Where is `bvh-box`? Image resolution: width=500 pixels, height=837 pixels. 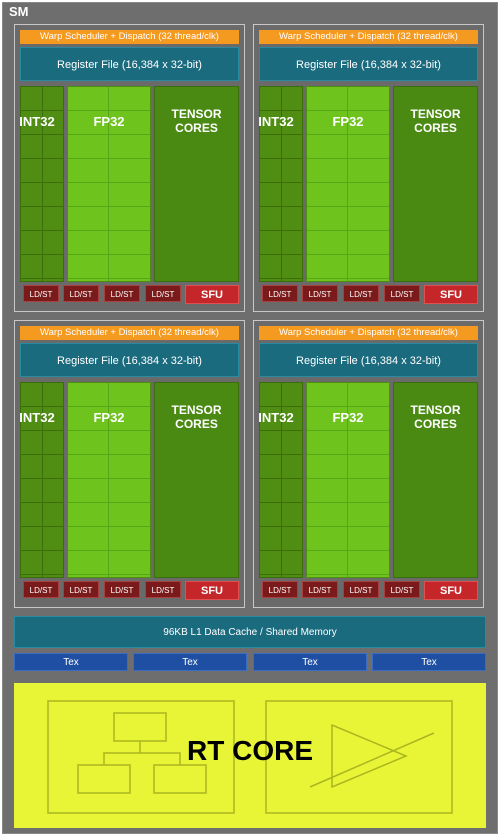 bvh-box is located at coordinates (141, 757).